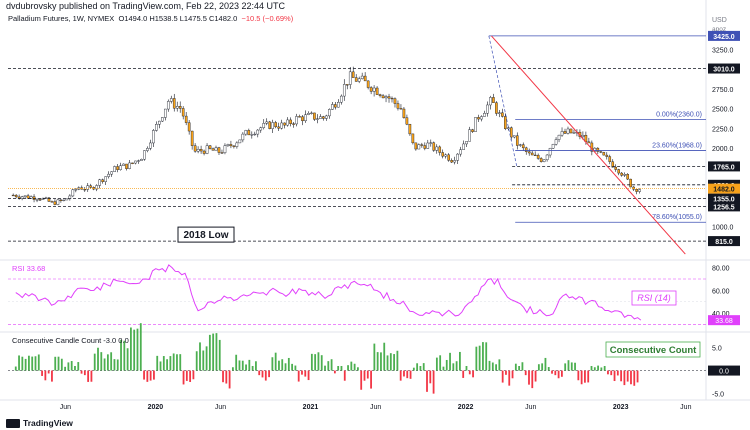 This screenshot has width=750, height=430. I want to click on count-tick-label: 5.0, so click(717, 349).